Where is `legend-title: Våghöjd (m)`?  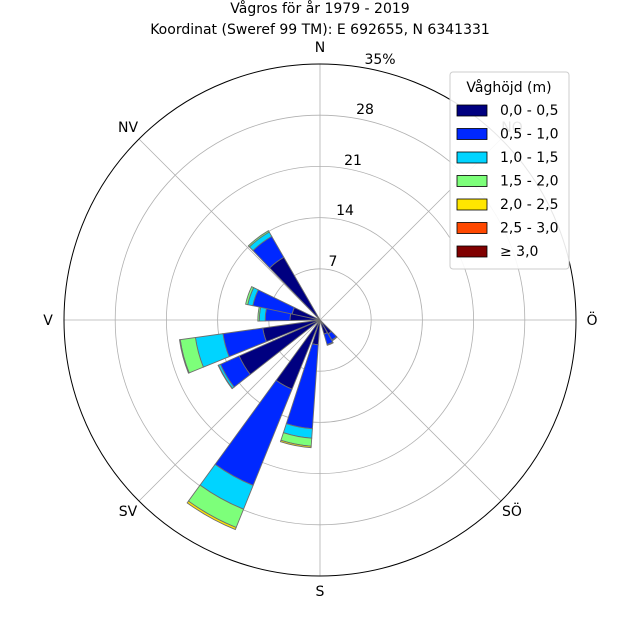 legend-title: Våghöjd (m) is located at coordinates (508, 87).